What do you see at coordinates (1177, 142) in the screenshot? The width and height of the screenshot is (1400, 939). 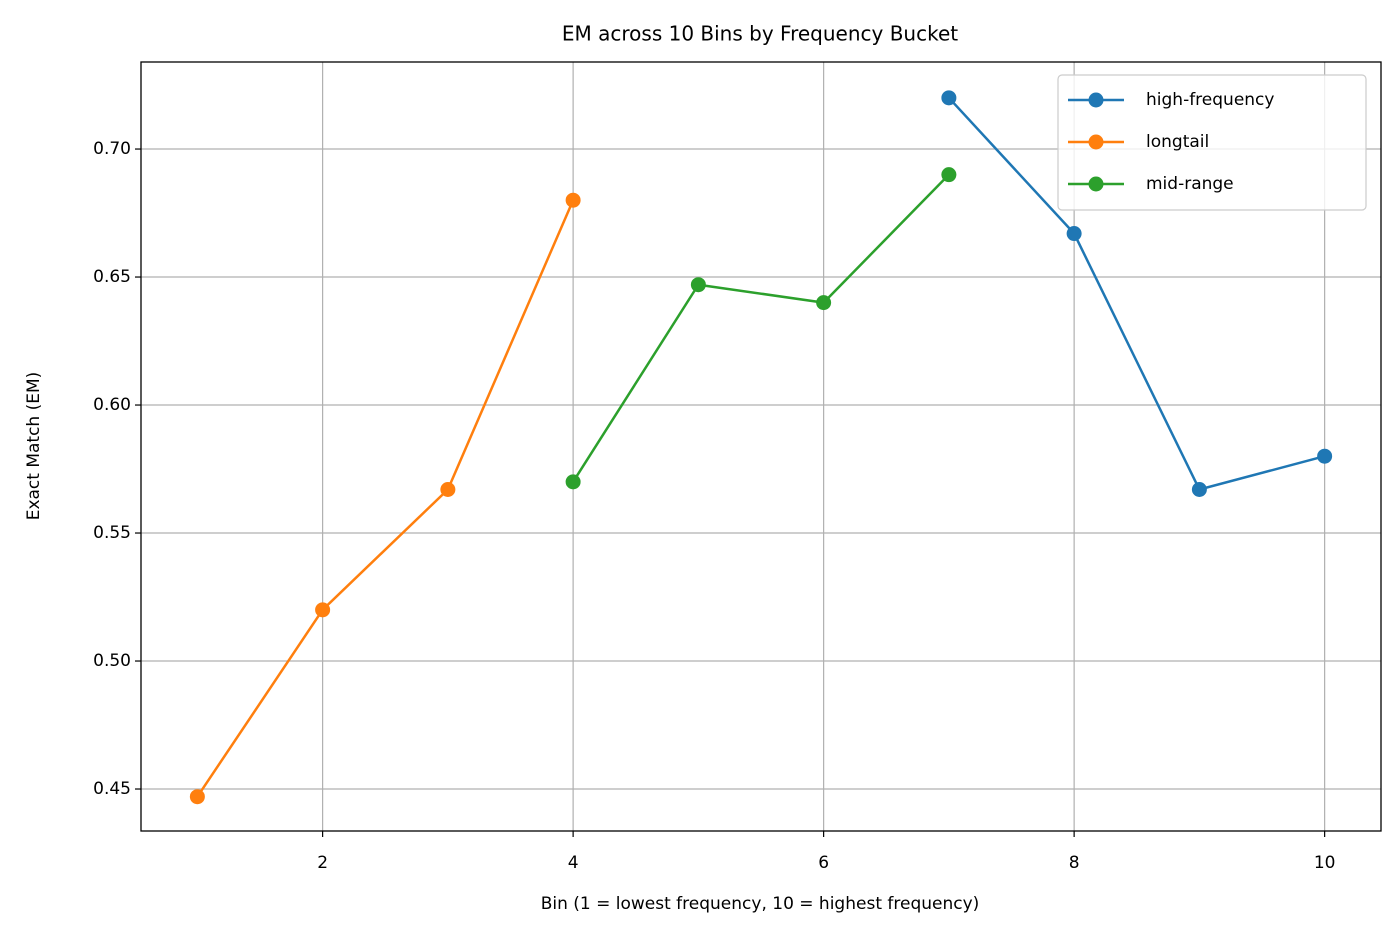 I see `legend-label: longtail` at bounding box center [1177, 142].